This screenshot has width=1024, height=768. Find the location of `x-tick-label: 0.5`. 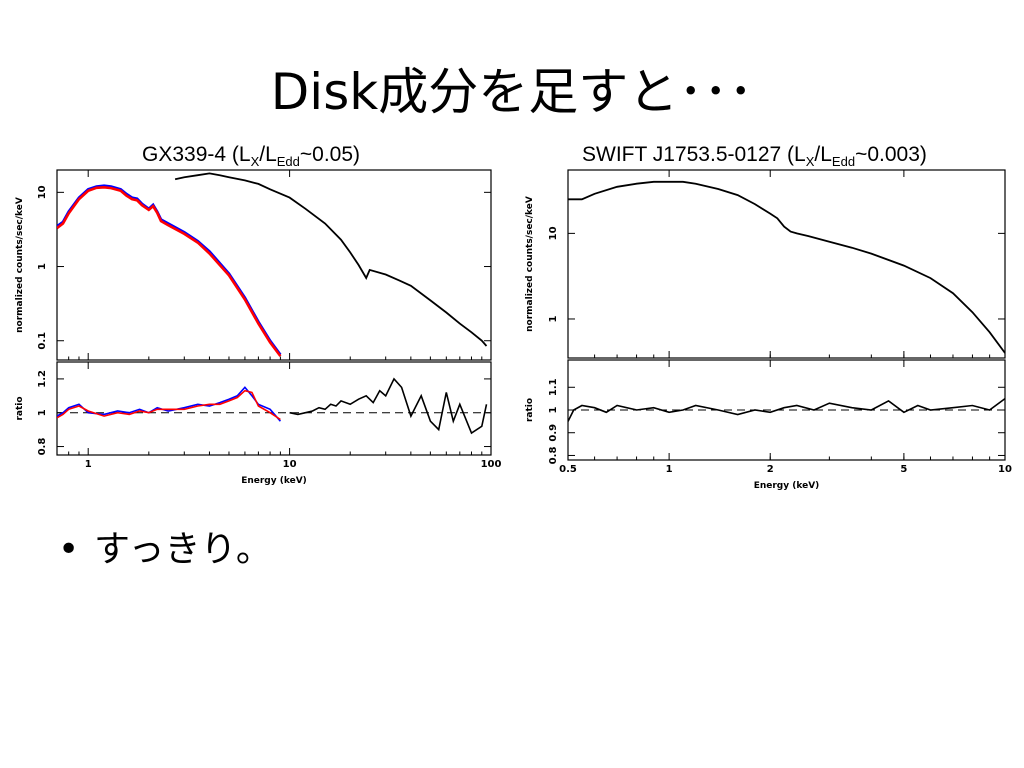

x-tick-label: 0.5 is located at coordinates (568, 469).